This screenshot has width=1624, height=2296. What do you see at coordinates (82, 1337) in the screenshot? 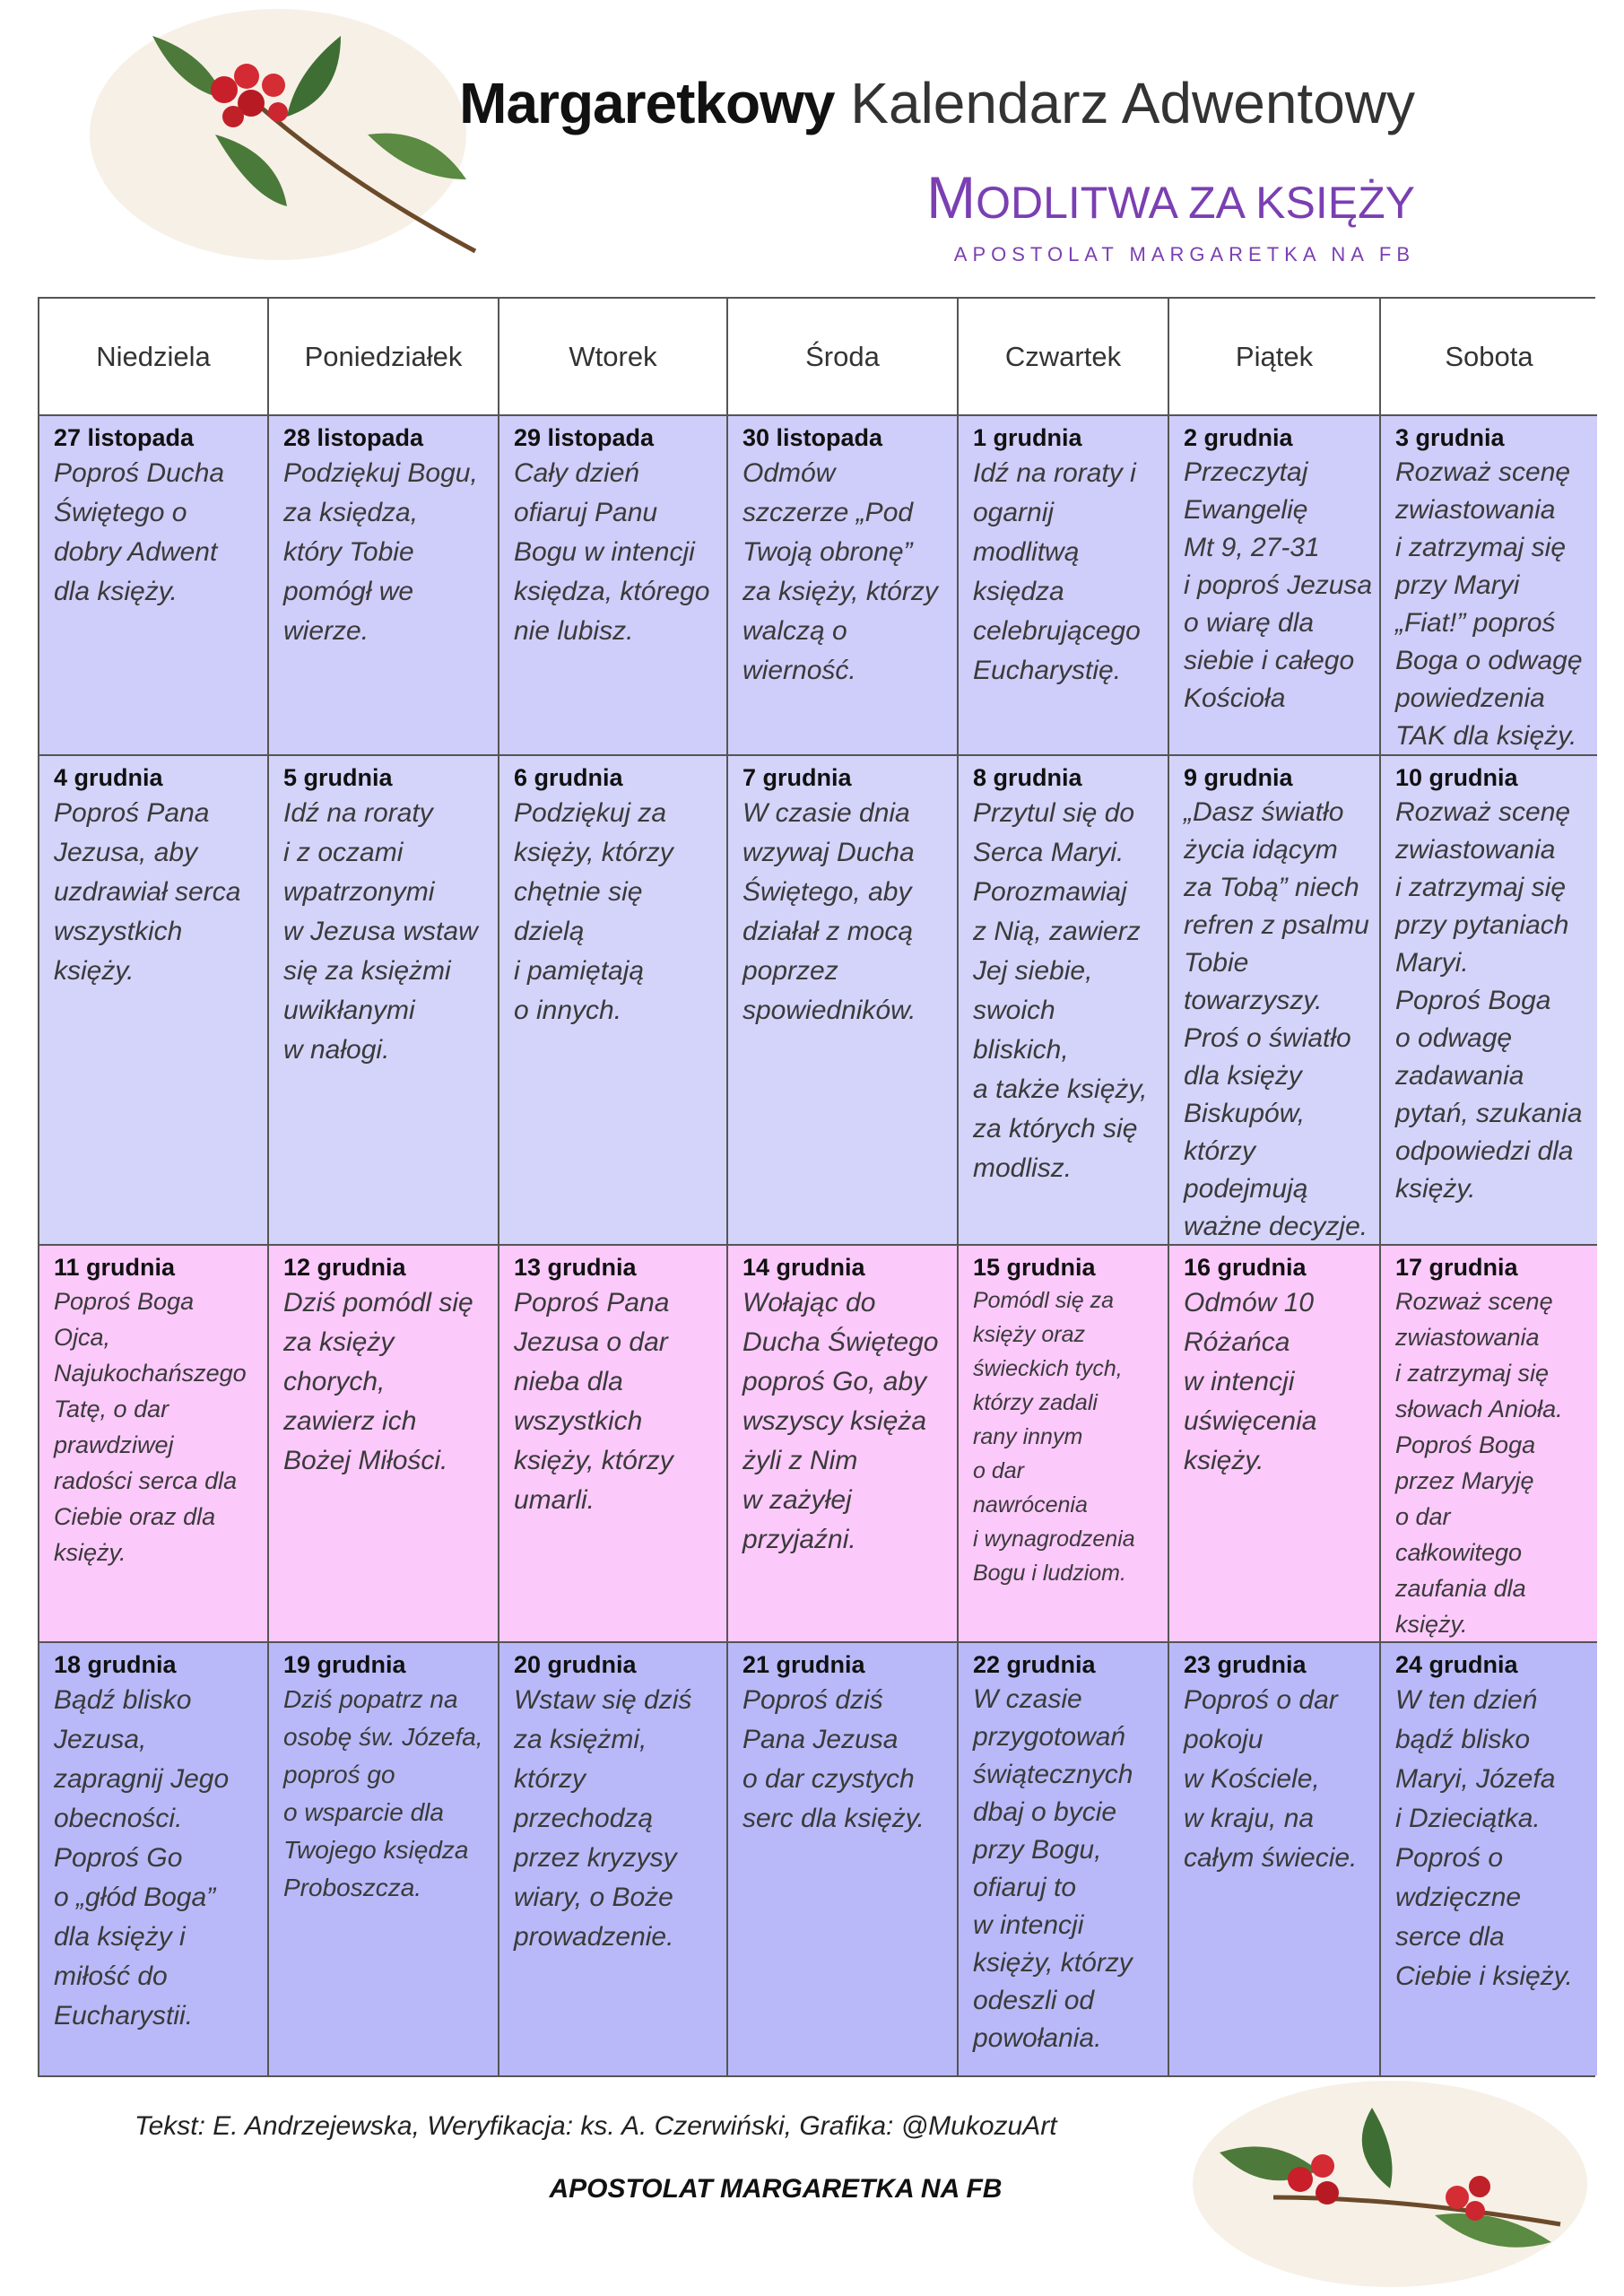
I see `prayer-text: Ojca,` at bounding box center [82, 1337].